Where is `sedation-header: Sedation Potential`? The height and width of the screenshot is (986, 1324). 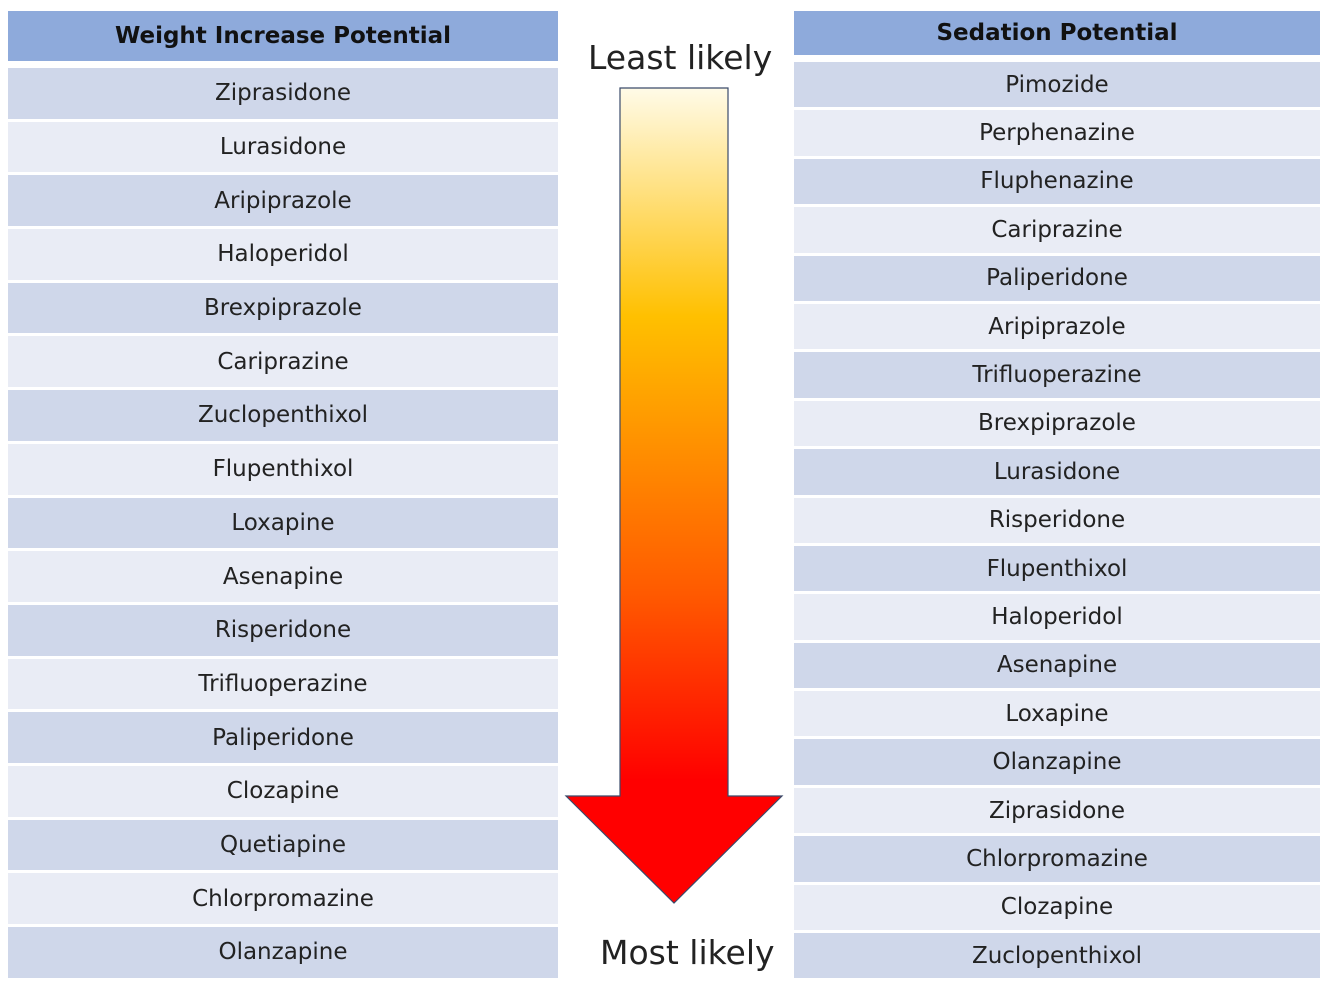
sedation-header: Sedation Potential is located at coordinates (1057, 33).